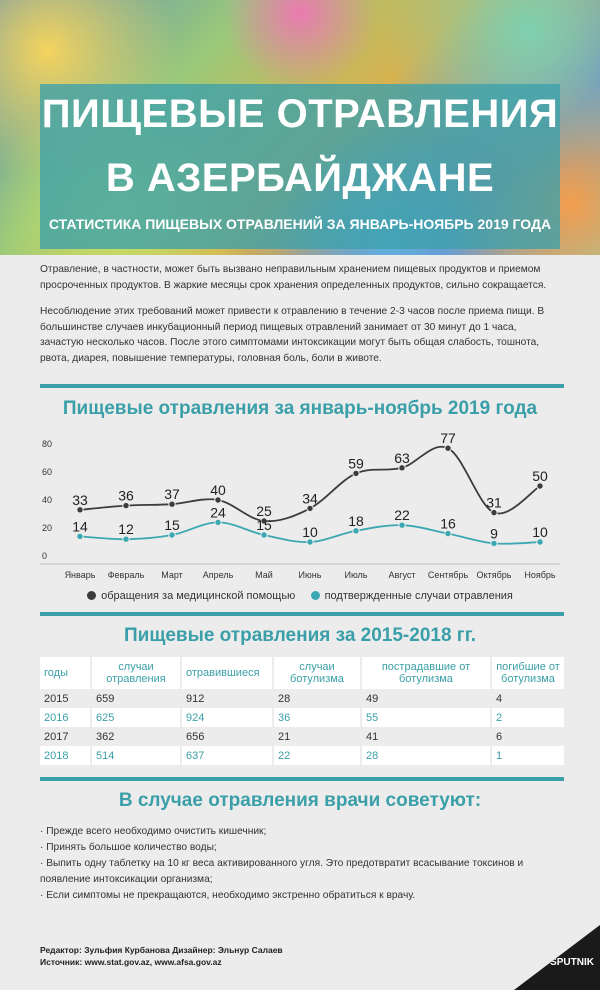 The image size is (600, 990). What do you see at coordinates (302, 717) in the screenshot?
I see `table-row: 2016 625 924 36 55 2` at bounding box center [302, 717].